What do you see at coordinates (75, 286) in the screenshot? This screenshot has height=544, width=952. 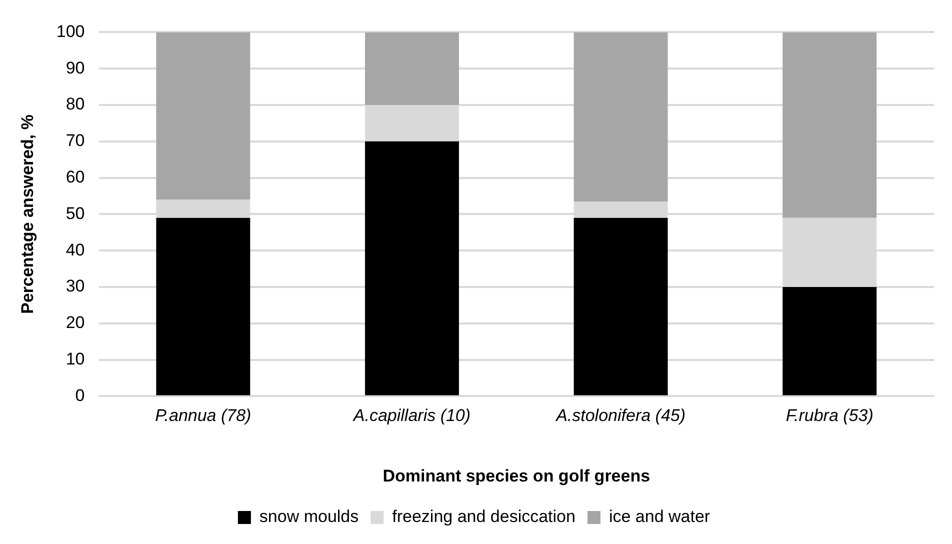 I see `y-tick-label: 30` at bounding box center [75, 286].